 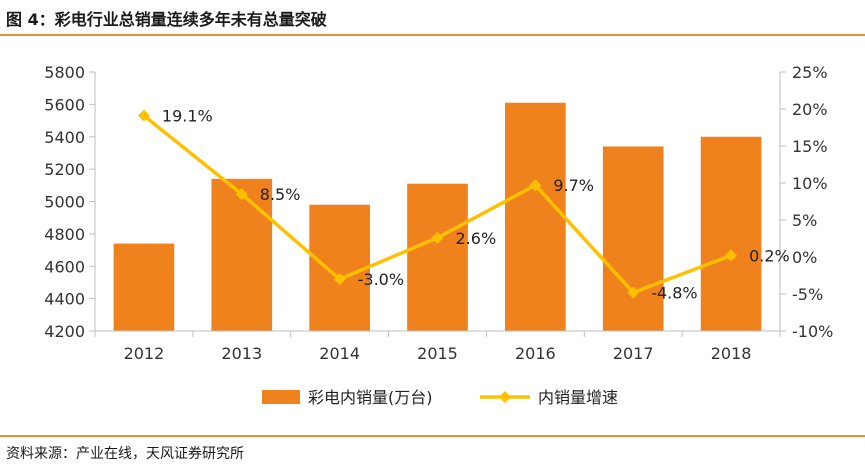 What do you see at coordinates (144, 353) in the screenshot?
I see `x-tick-label: 2012` at bounding box center [144, 353].